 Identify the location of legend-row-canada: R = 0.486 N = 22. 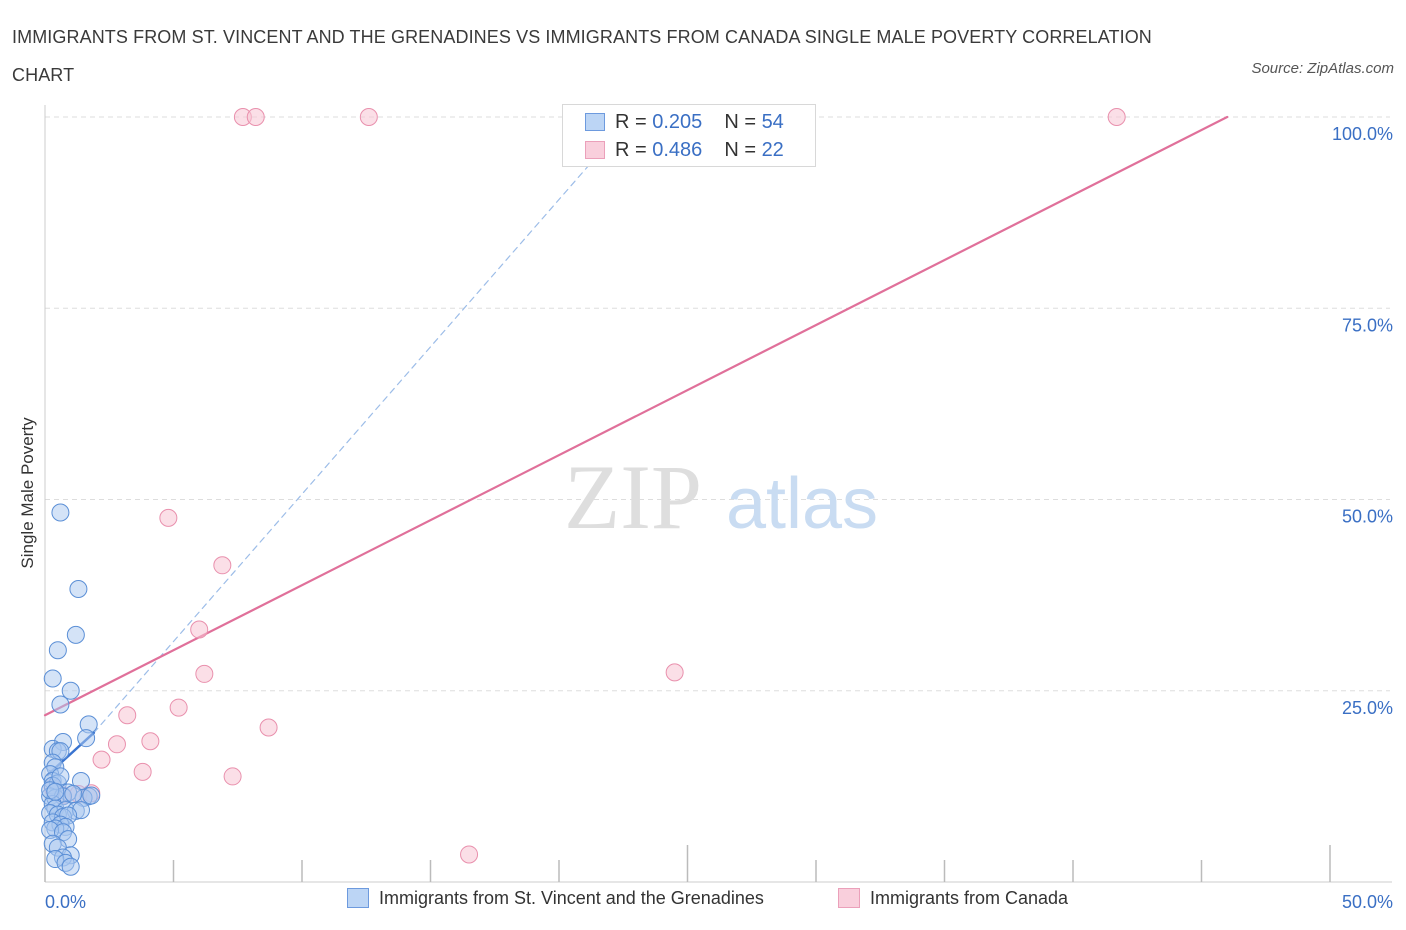
(684, 150).